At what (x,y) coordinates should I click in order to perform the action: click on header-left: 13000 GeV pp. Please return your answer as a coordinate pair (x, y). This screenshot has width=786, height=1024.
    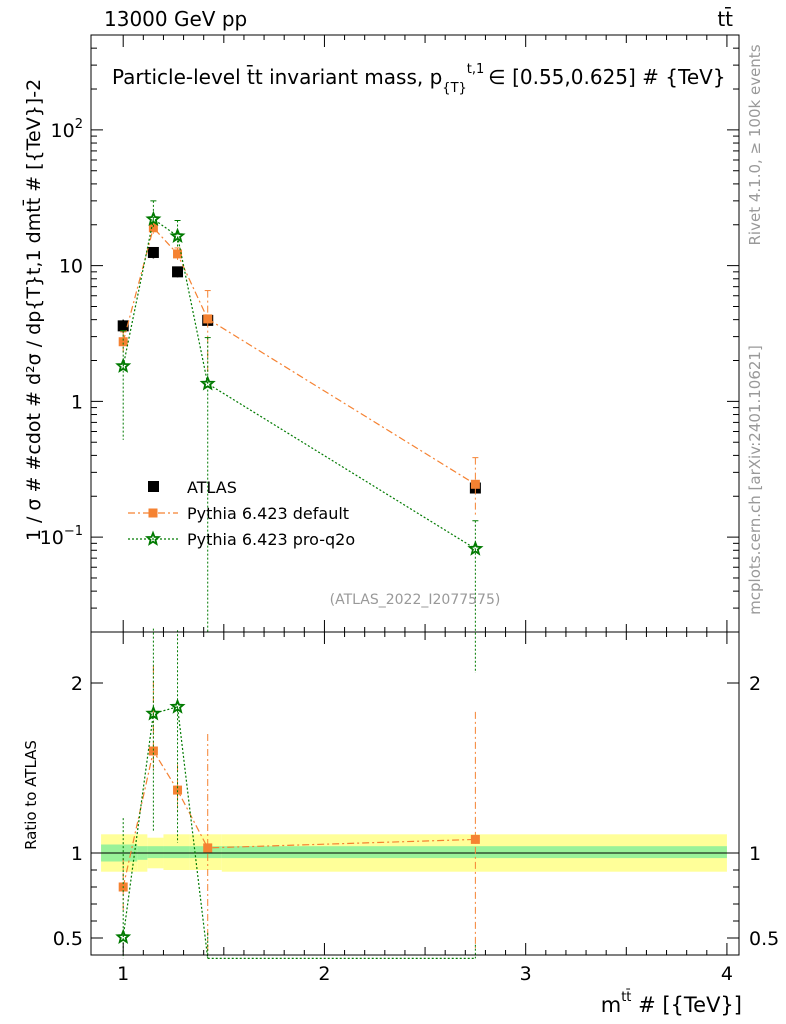
    Looking at the image, I should click on (175, 19).